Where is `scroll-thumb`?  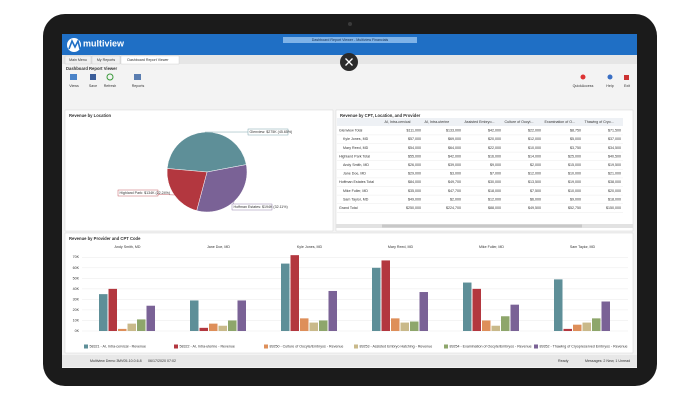
scroll-thumb is located at coordinates (482, 226).